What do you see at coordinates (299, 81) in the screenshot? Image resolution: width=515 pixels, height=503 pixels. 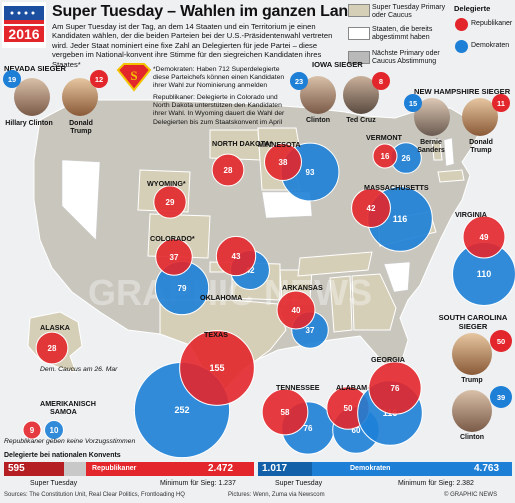 I see `badge-iowa-dem: 23` at bounding box center [299, 81].